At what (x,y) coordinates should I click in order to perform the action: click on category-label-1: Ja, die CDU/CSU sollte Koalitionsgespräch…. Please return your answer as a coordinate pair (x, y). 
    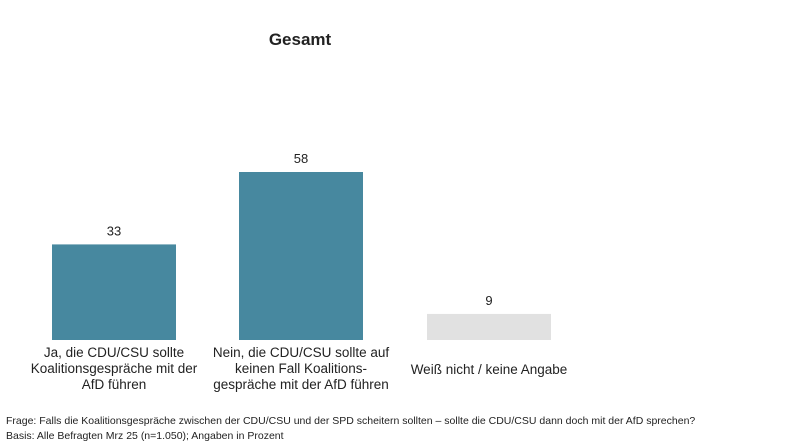
    Looking at the image, I should click on (114, 369).